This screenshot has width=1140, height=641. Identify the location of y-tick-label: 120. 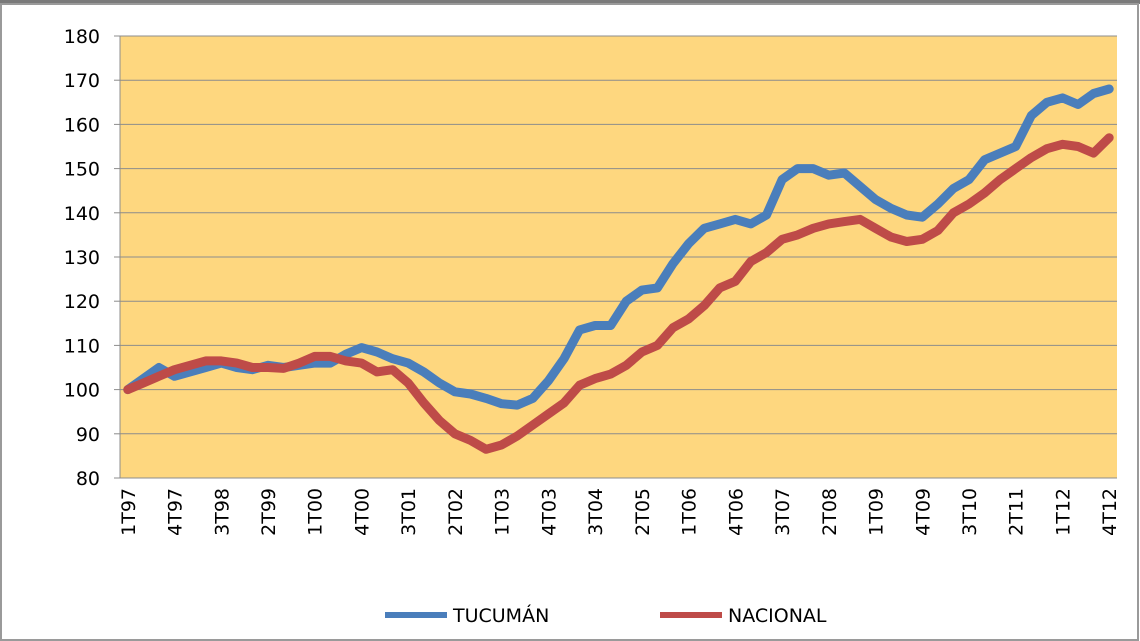
(82, 302).